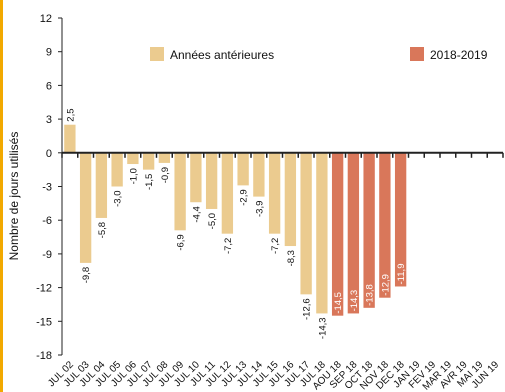  I want to click on y-tick-label: -18, so click(44, 356).